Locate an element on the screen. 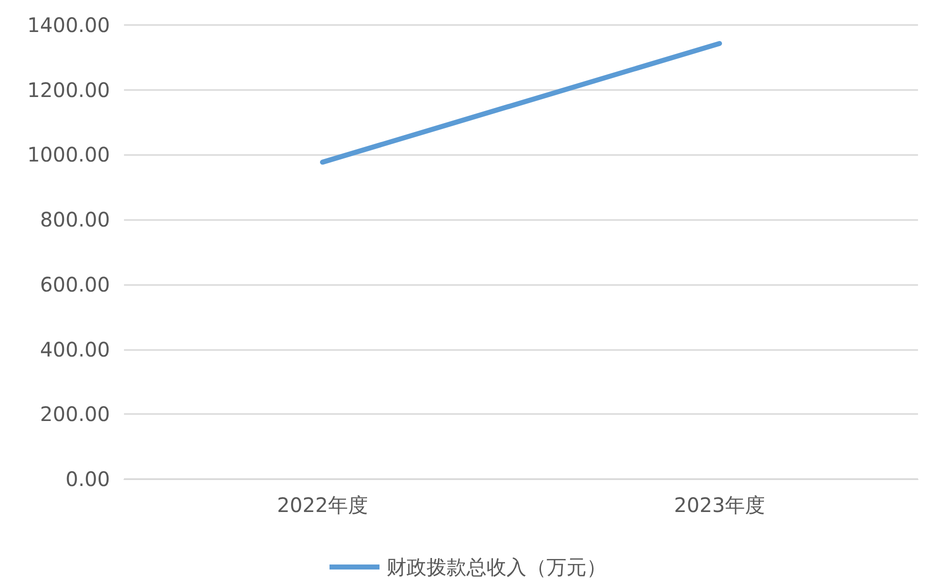 The height and width of the screenshot is (586, 936). y-tick-label: 1400.00 is located at coordinates (68, 25).